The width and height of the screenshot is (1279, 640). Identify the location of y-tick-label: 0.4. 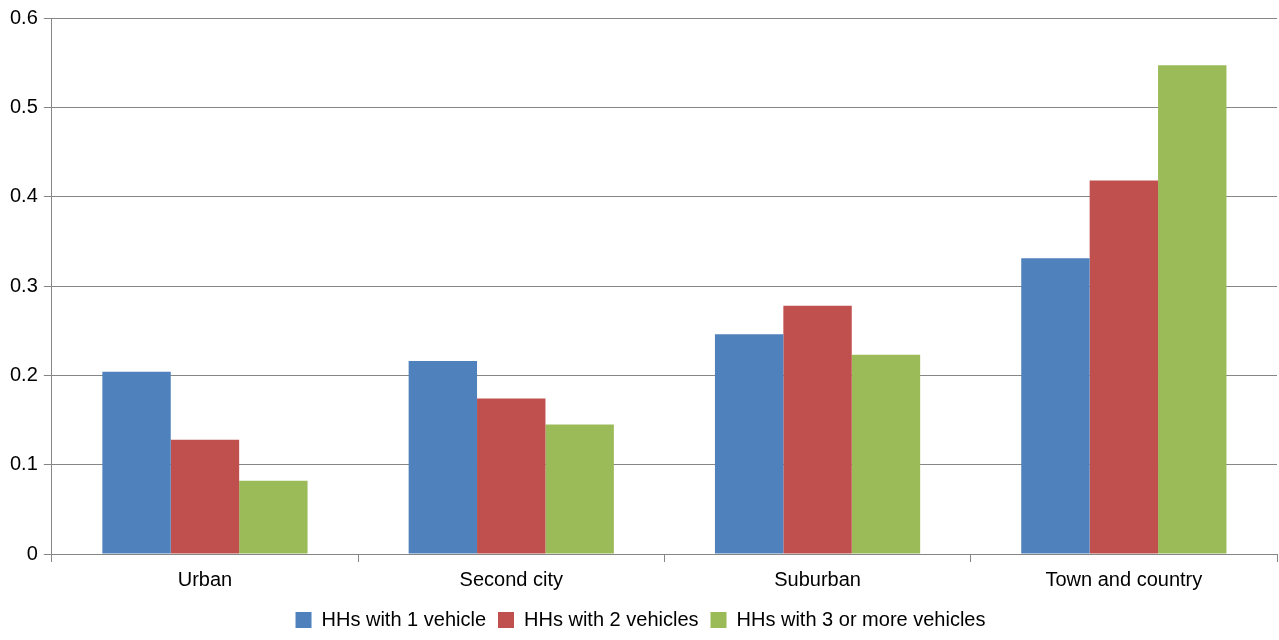
(23, 195).